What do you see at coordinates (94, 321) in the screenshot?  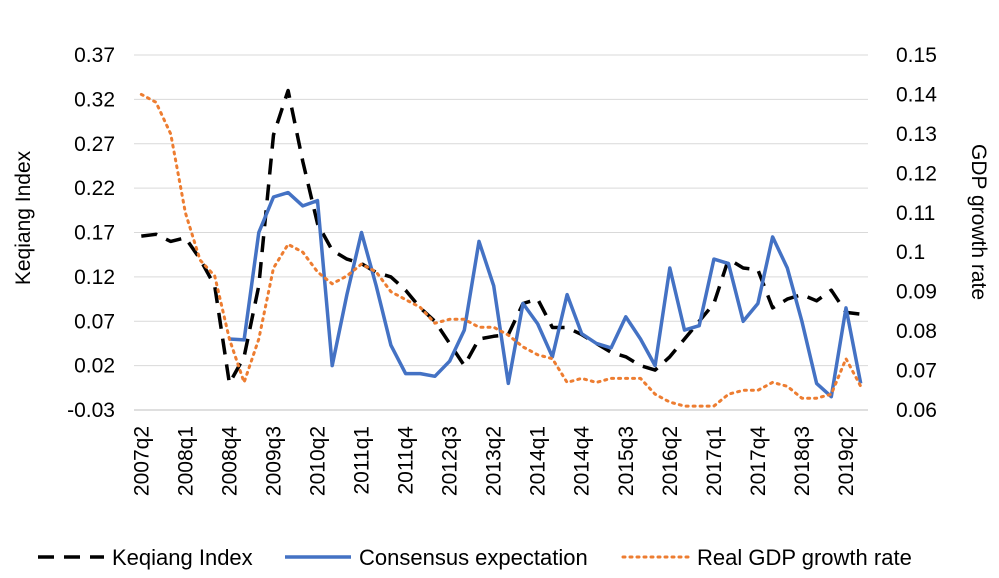 I see `left-tick-label: 0.07` at bounding box center [94, 321].